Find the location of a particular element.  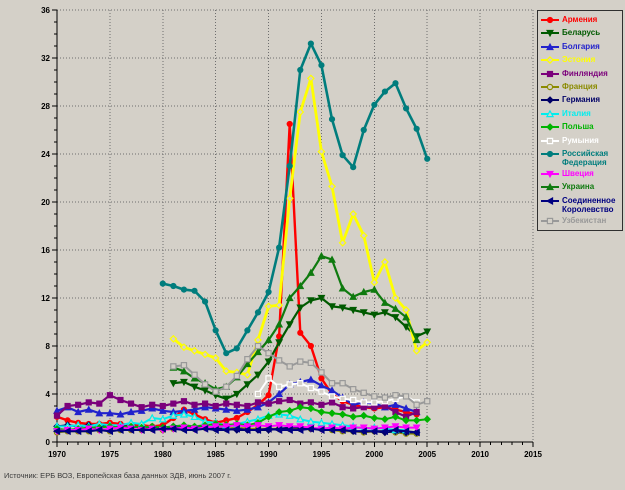

legend-label: Италия is located at coordinates (576, 113).